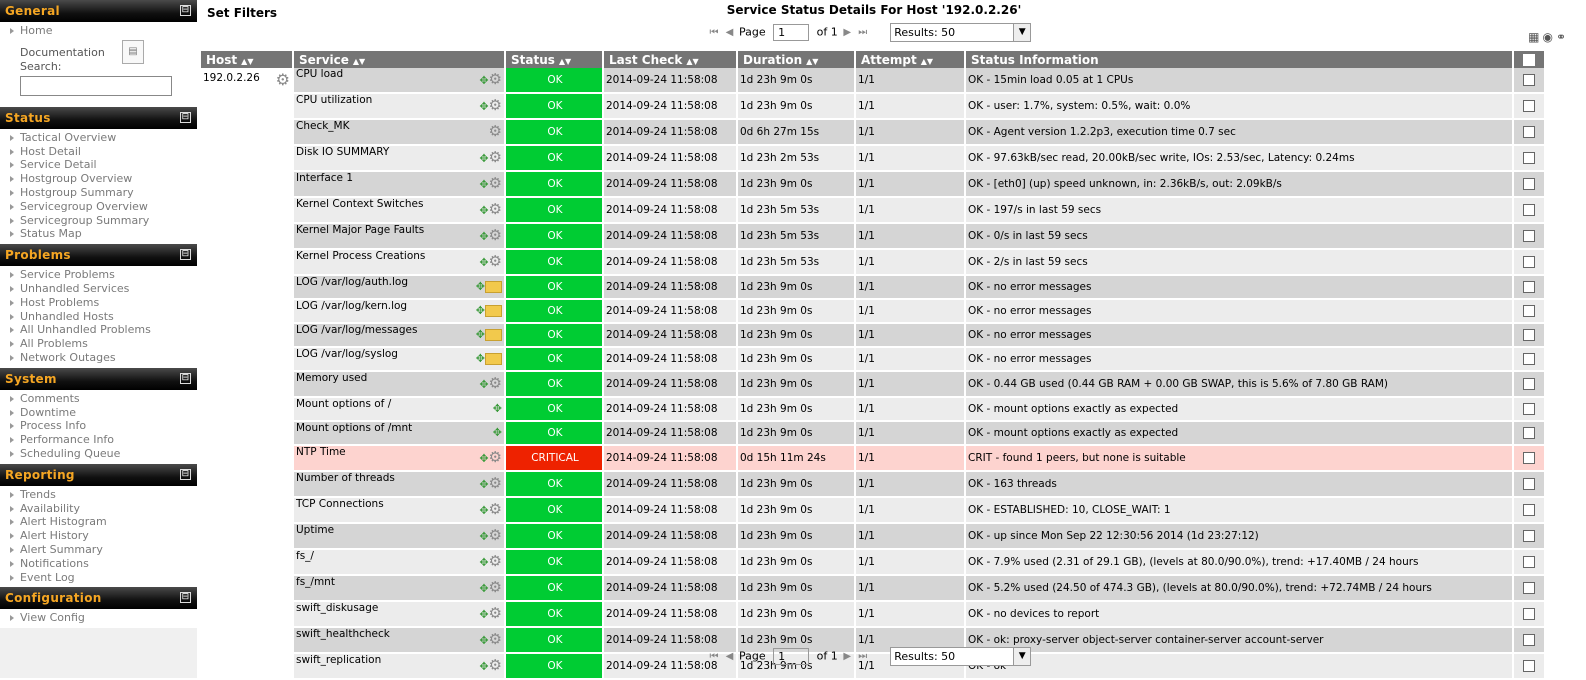 This screenshot has width=1586, height=680. What do you see at coordinates (847, 32) in the screenshot?
I see `next-page-icon: ▶` at bounding box center [847, 32].